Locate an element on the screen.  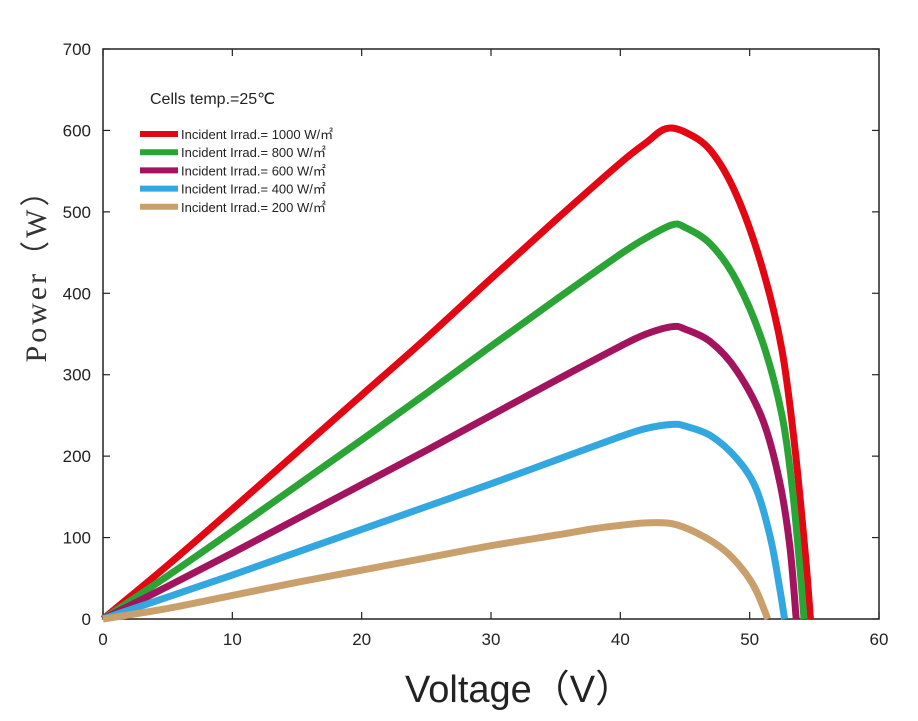
y-tick-label: 300 is located at coordinates (77, 375).